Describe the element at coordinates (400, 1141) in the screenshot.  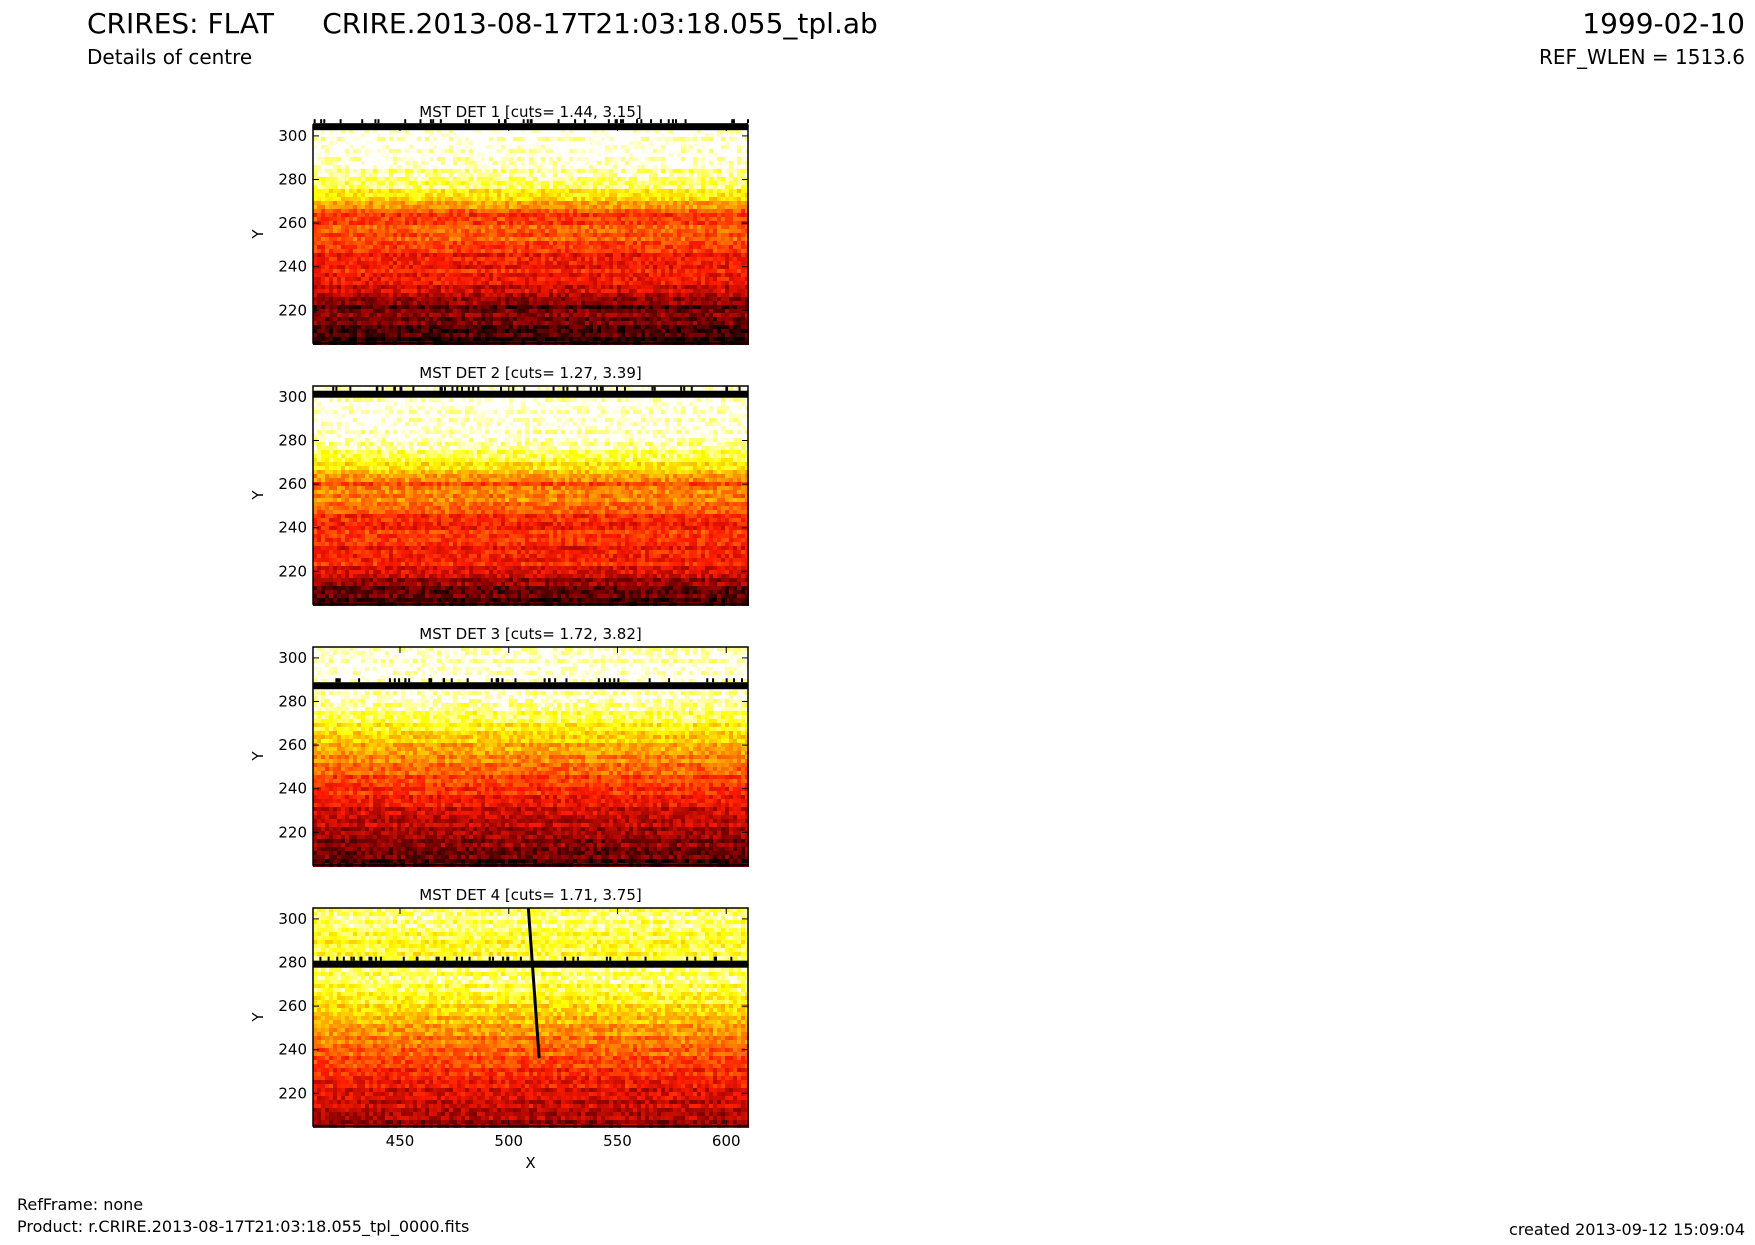
I see `x-tick-label: 450` at that location.